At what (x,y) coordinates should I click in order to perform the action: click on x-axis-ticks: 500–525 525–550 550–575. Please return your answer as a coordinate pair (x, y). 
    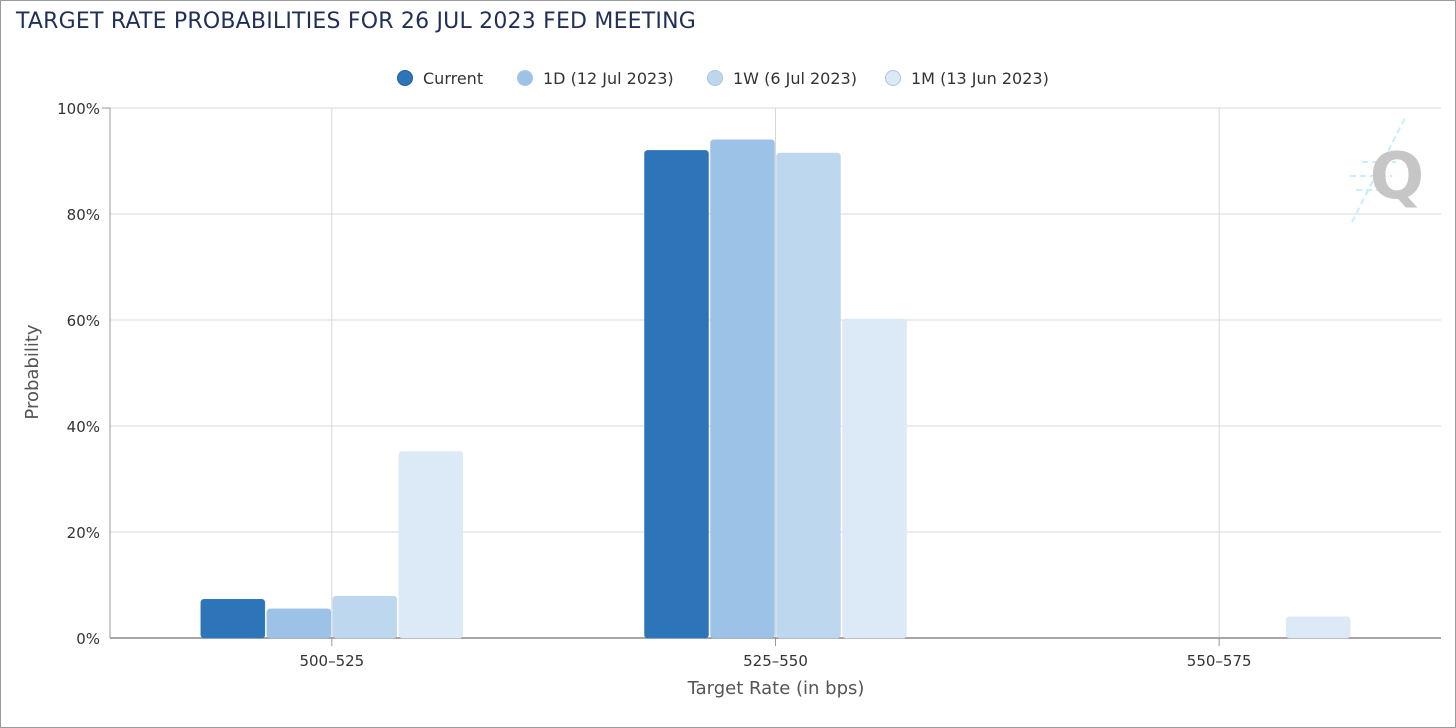
    Looking at the image, I should click on (775, 654).